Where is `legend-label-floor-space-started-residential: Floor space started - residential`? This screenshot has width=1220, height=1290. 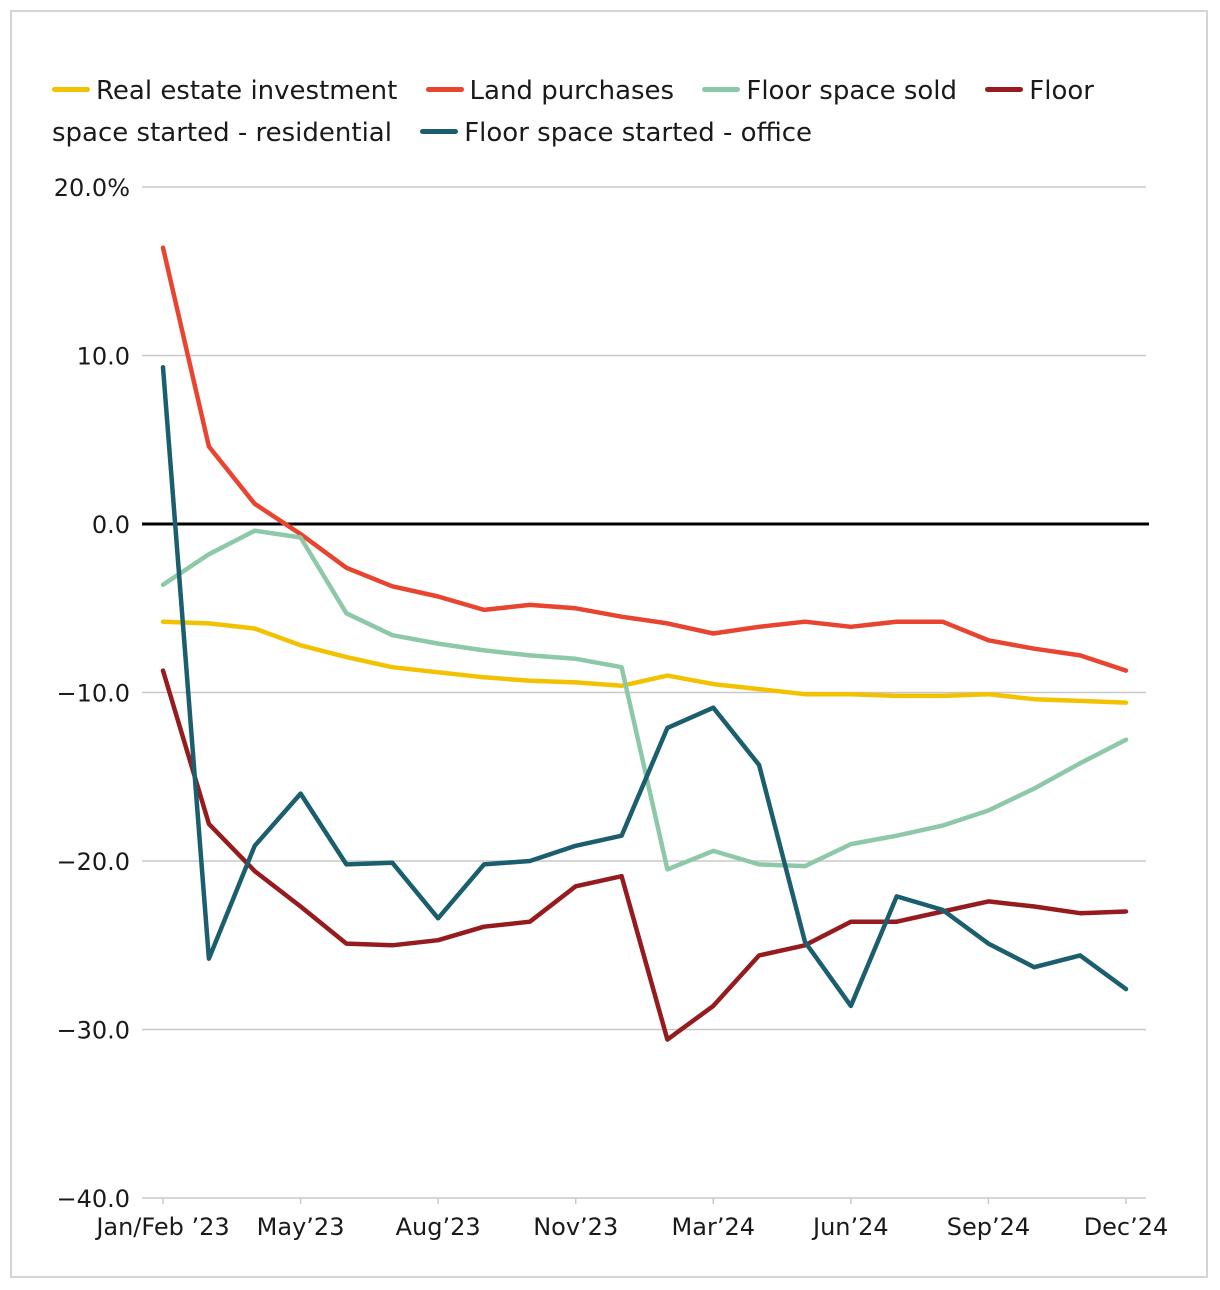
legend-label-floor-space-started-residential: Floor space started - residential is located at coordinates (573, 112).